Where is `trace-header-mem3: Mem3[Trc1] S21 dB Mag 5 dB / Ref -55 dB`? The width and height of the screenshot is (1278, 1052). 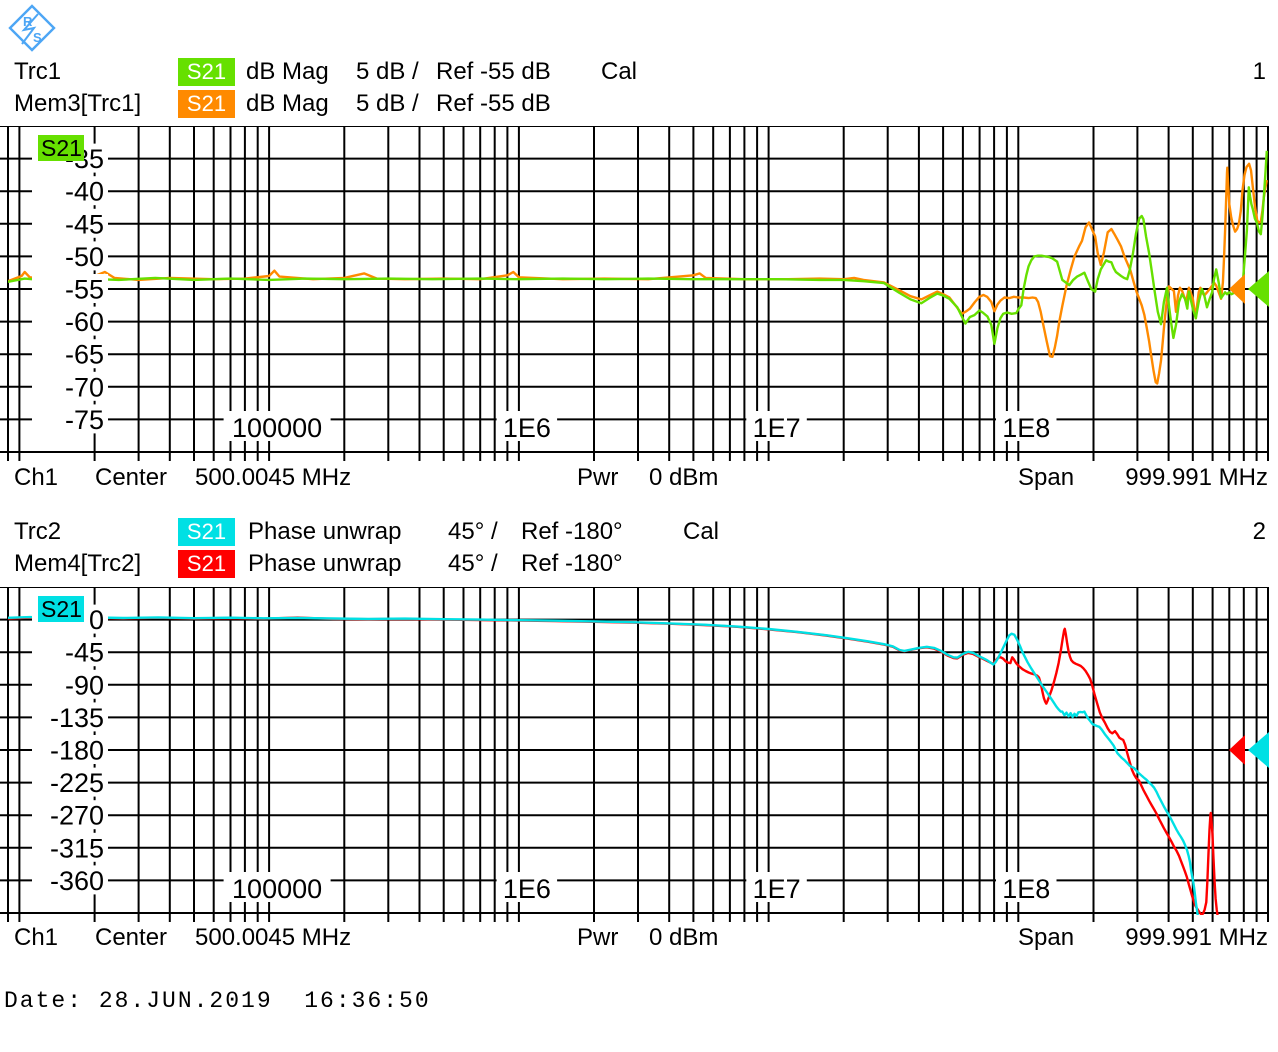 trace-header-mem3: Mem3[Trc1] S21 dB Mag 5 dB / Ref -55 dB is located at coordinates (639, 105).